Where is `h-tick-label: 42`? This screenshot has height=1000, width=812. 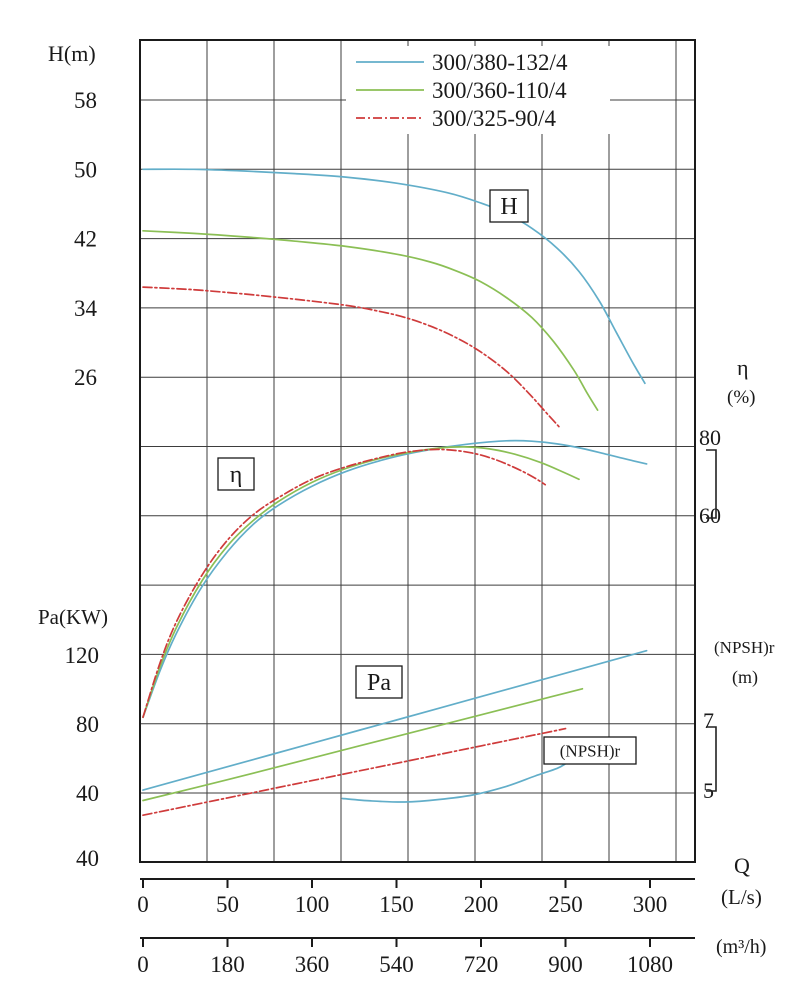 h-tick-label: 42 is located at coordinates (85, 239).